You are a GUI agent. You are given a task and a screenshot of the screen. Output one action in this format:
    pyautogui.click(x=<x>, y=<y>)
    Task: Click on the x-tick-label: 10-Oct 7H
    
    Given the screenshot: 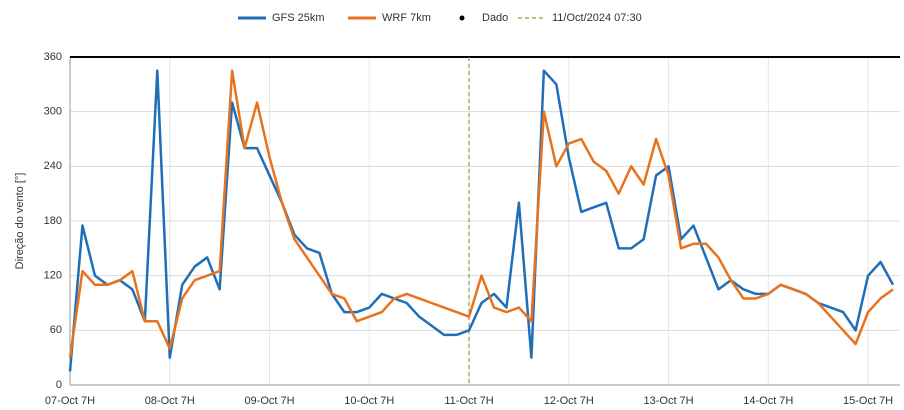 What is the action you would take?
    pyautogui.click(x=369, y=401)
    